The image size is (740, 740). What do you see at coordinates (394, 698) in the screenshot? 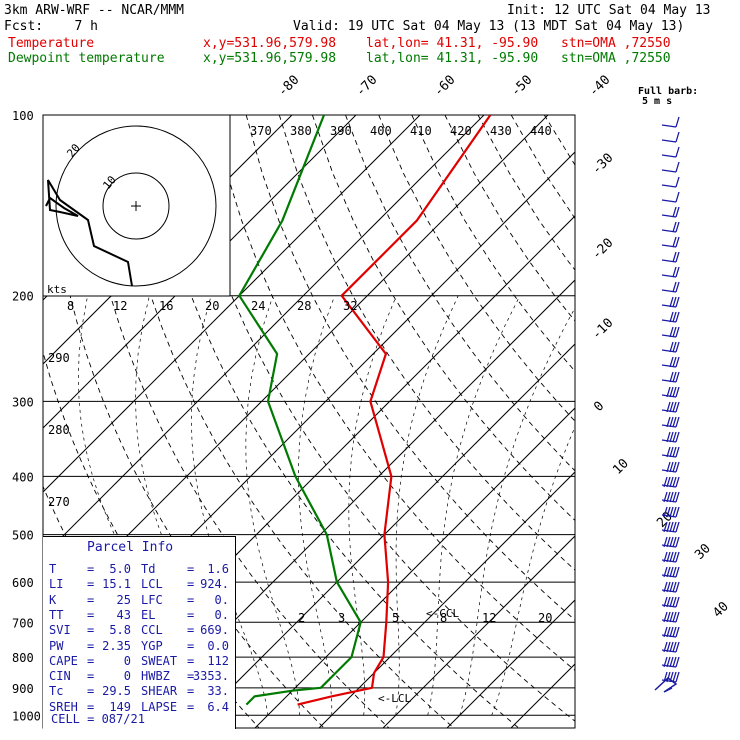
I see `annotation-lcl: <-LCL` at bounding box center [394, 698].